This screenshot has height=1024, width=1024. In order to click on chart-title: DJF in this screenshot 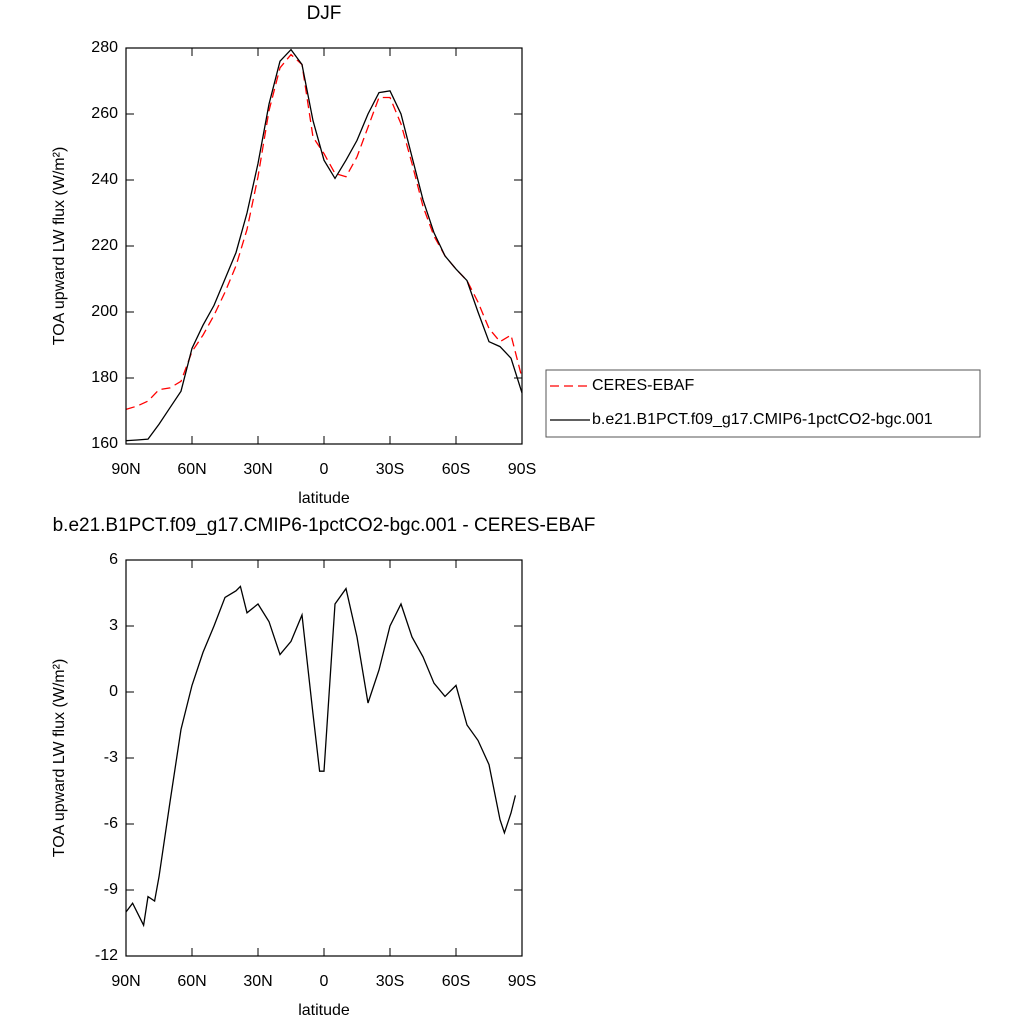, I will do `click(324, 13)`.